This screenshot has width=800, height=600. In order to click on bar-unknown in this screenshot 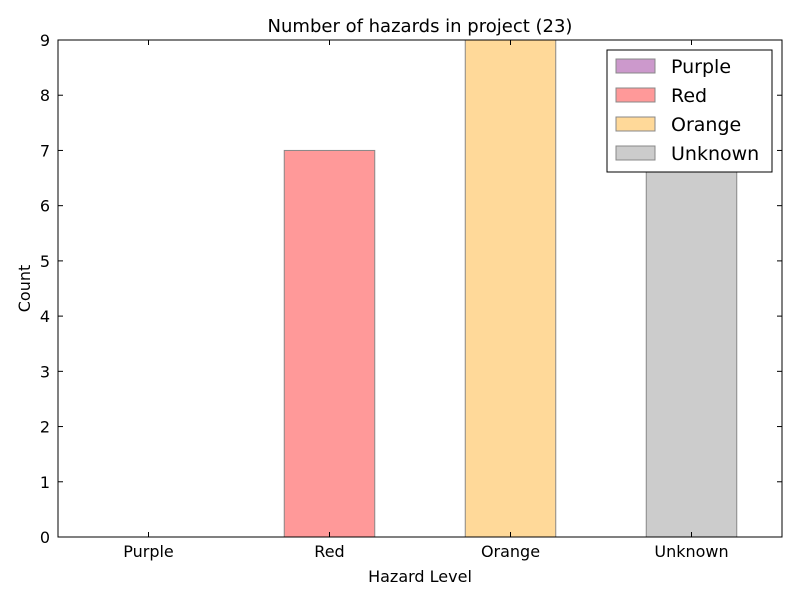, I will do `click(691, 343)`.